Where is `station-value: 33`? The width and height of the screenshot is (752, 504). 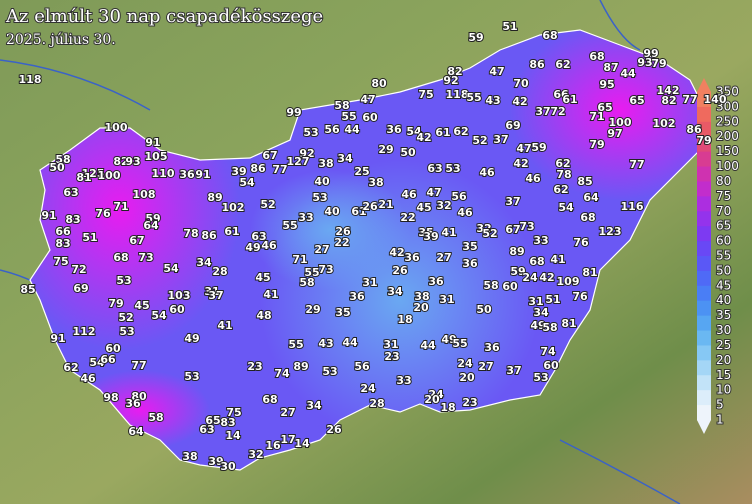
station-value: 33 is located at coordinates (540, 240).